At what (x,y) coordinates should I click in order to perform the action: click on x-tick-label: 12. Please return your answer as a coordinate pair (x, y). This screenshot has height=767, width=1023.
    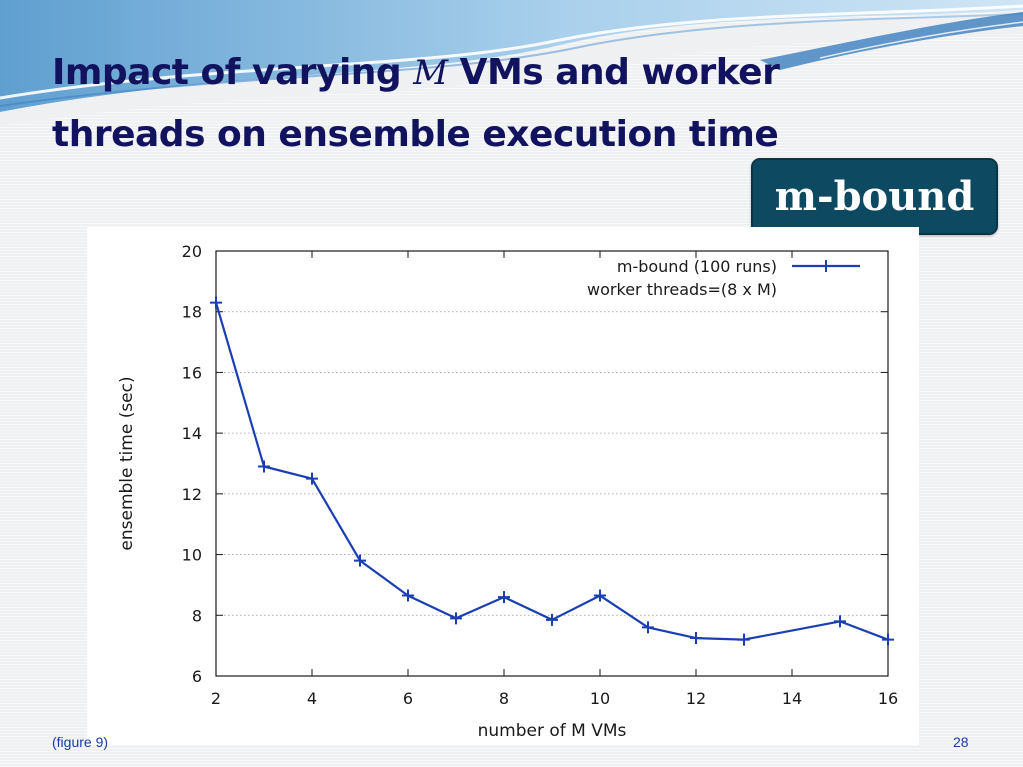
    Looking at the image, I should click on (696, 698).